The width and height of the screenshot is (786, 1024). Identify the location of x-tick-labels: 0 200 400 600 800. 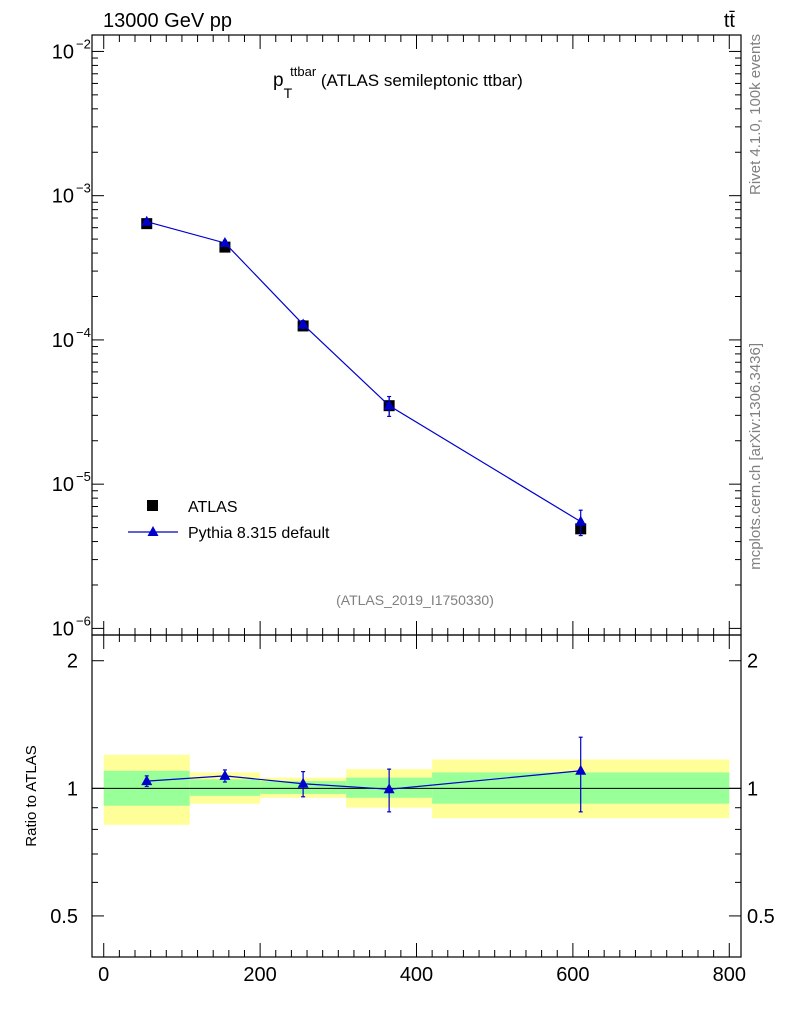
(422, 975).